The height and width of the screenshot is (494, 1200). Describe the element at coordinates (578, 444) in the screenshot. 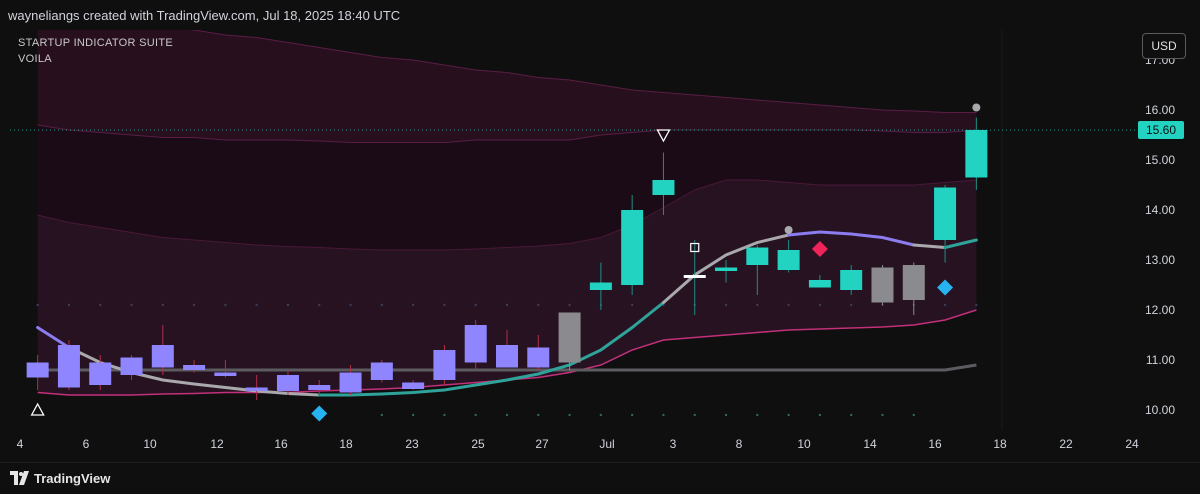

I see `time-axis: 4 6 10 12 16 18 23 25 27 Jul 3 8 10 14 16 18 22 24` at that location.